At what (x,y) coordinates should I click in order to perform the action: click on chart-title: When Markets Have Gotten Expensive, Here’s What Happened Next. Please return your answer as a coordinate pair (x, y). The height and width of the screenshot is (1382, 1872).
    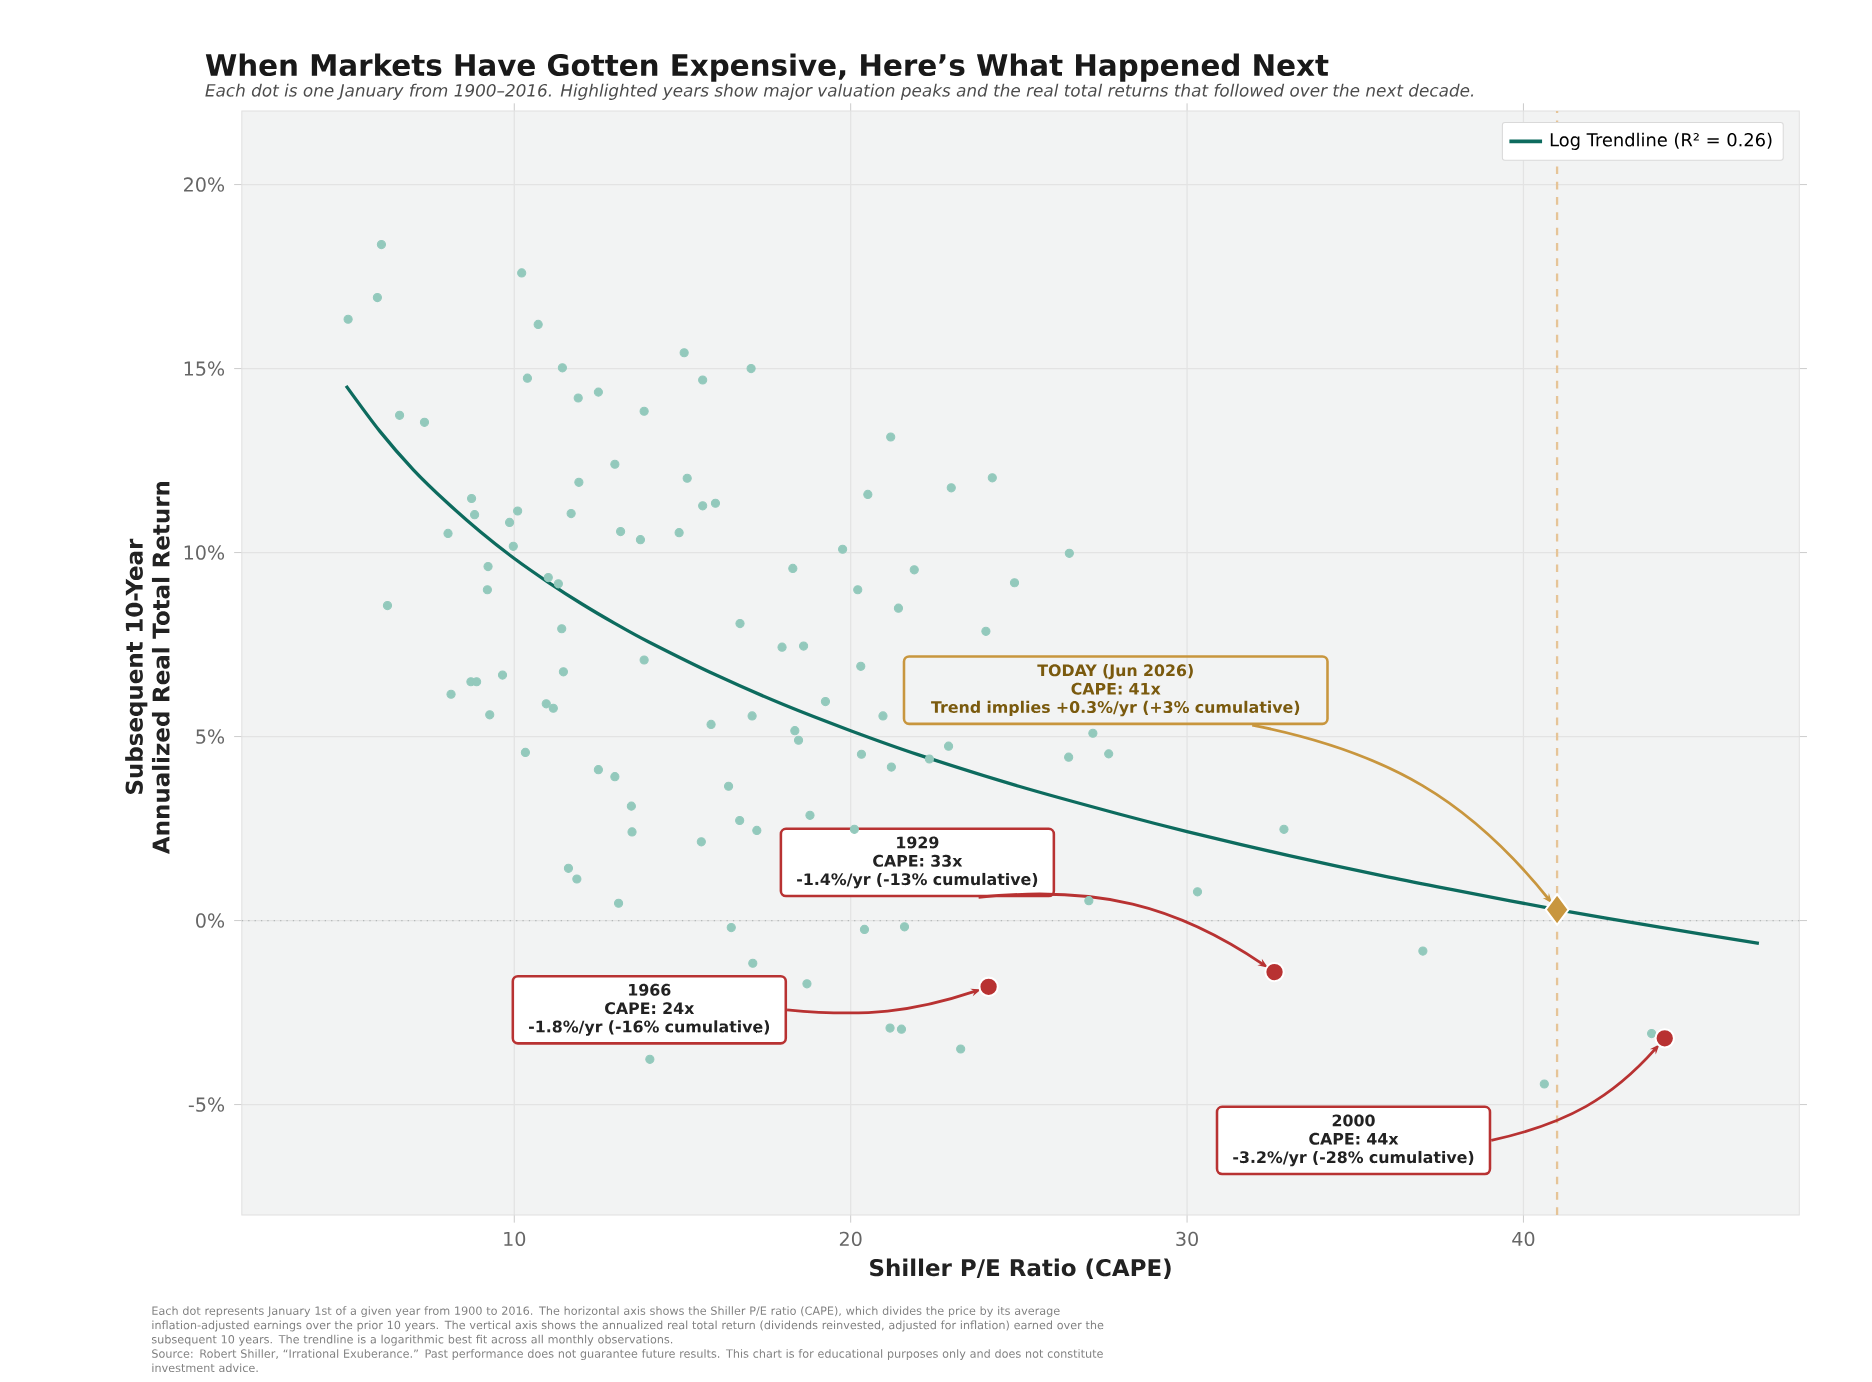
    Looking at the image, I should click on (767, 68).